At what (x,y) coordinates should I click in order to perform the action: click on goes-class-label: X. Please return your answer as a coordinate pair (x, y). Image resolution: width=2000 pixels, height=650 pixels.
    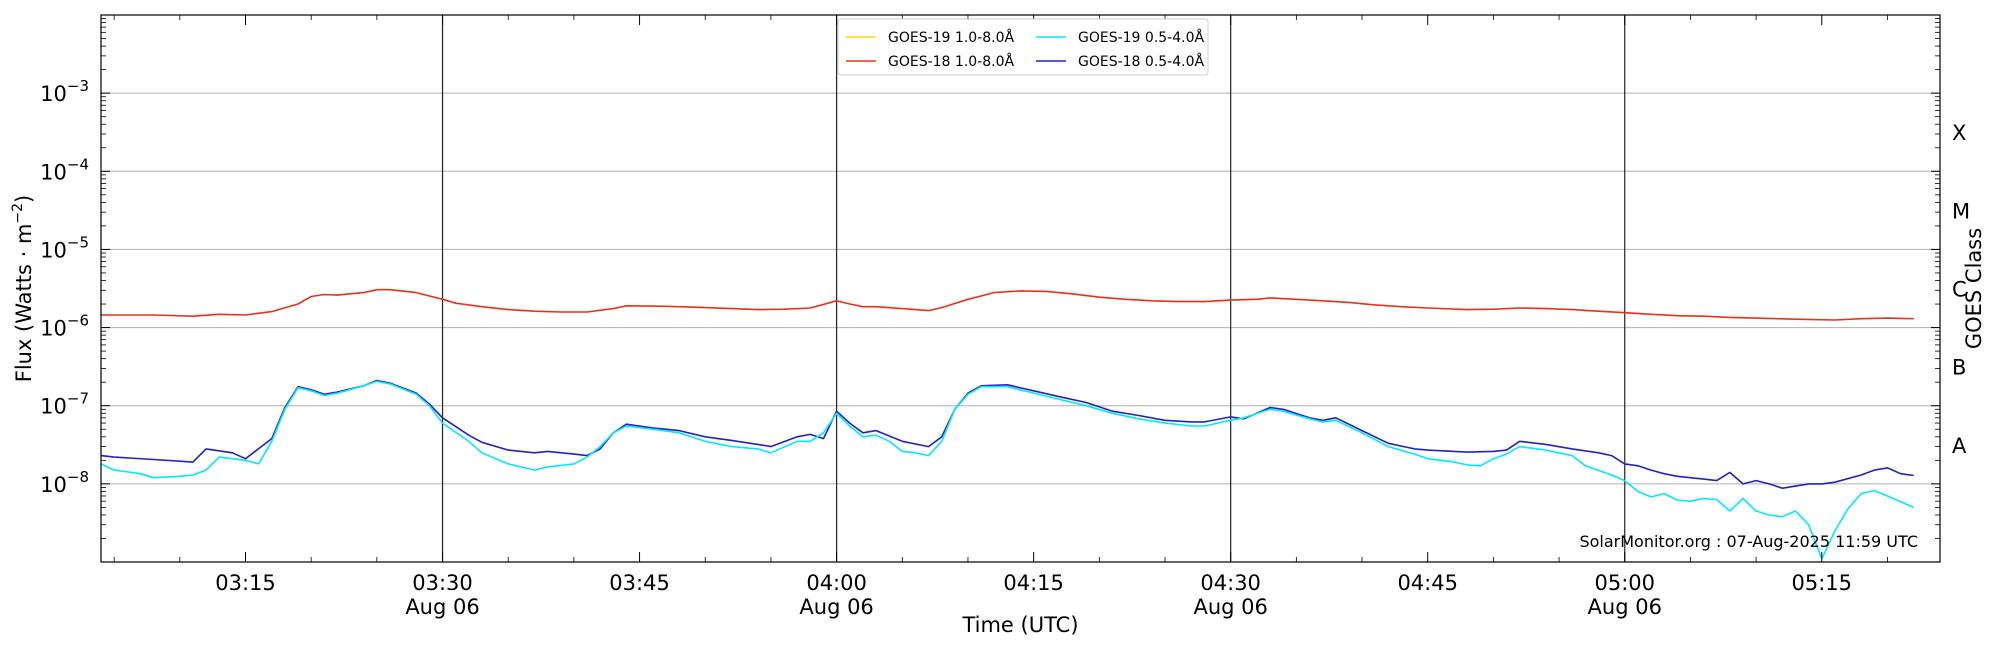
    Looking at the image, I should click on (1959, 133).